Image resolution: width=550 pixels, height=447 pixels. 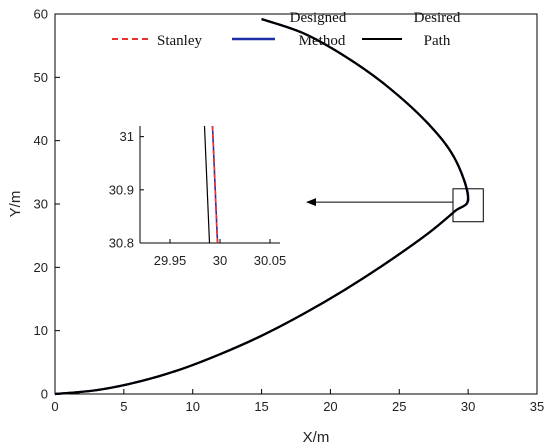 What do you see at coordinates (44, 394) in the screenshot?
I see `y-tick-label: 0` at bounding box center [44, 394].